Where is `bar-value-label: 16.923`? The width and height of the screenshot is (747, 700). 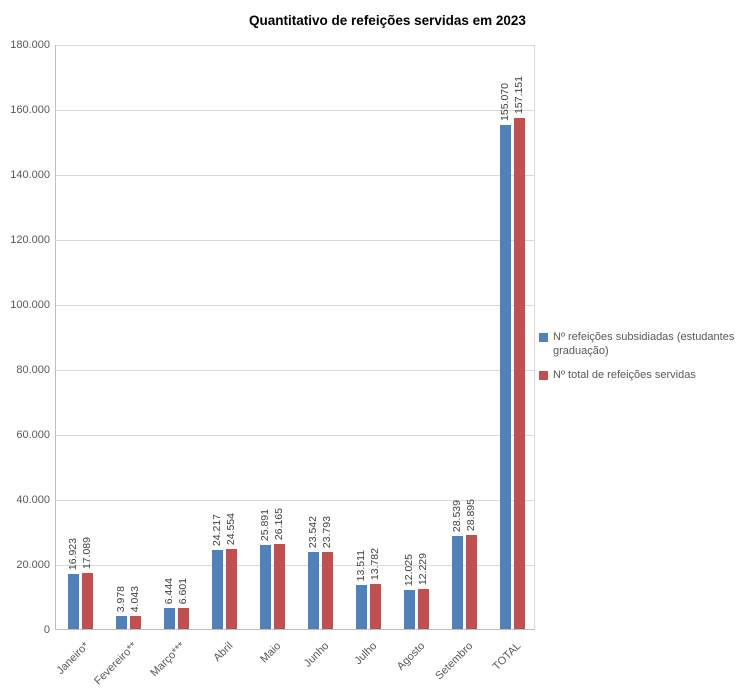 bar-value-label: 16.923 is located at coordinates (72, 553).